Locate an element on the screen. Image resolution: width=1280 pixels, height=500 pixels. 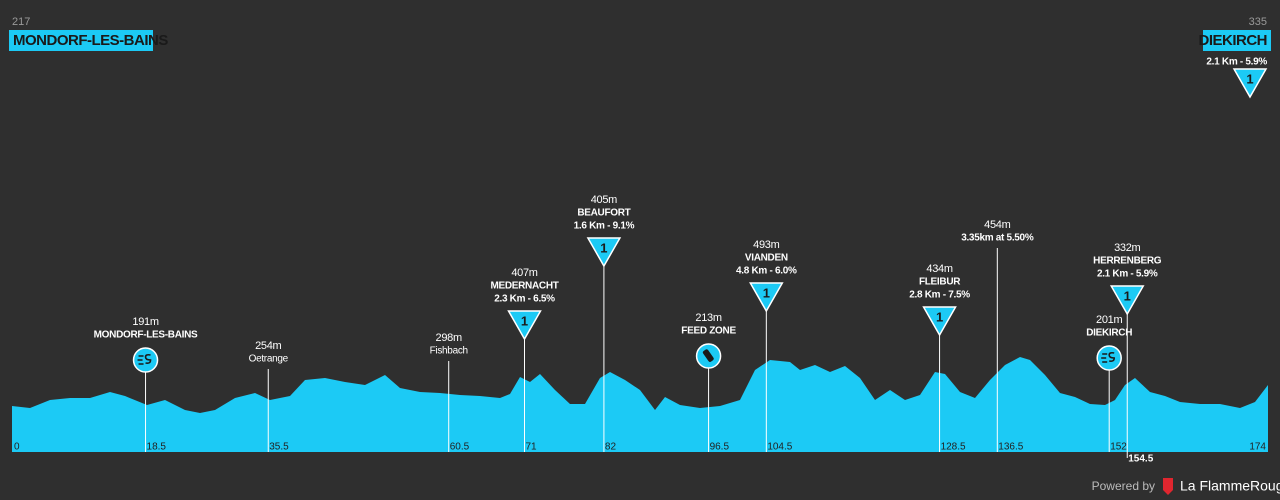
km-label: 128.5 is located at coordinates (953, 447).